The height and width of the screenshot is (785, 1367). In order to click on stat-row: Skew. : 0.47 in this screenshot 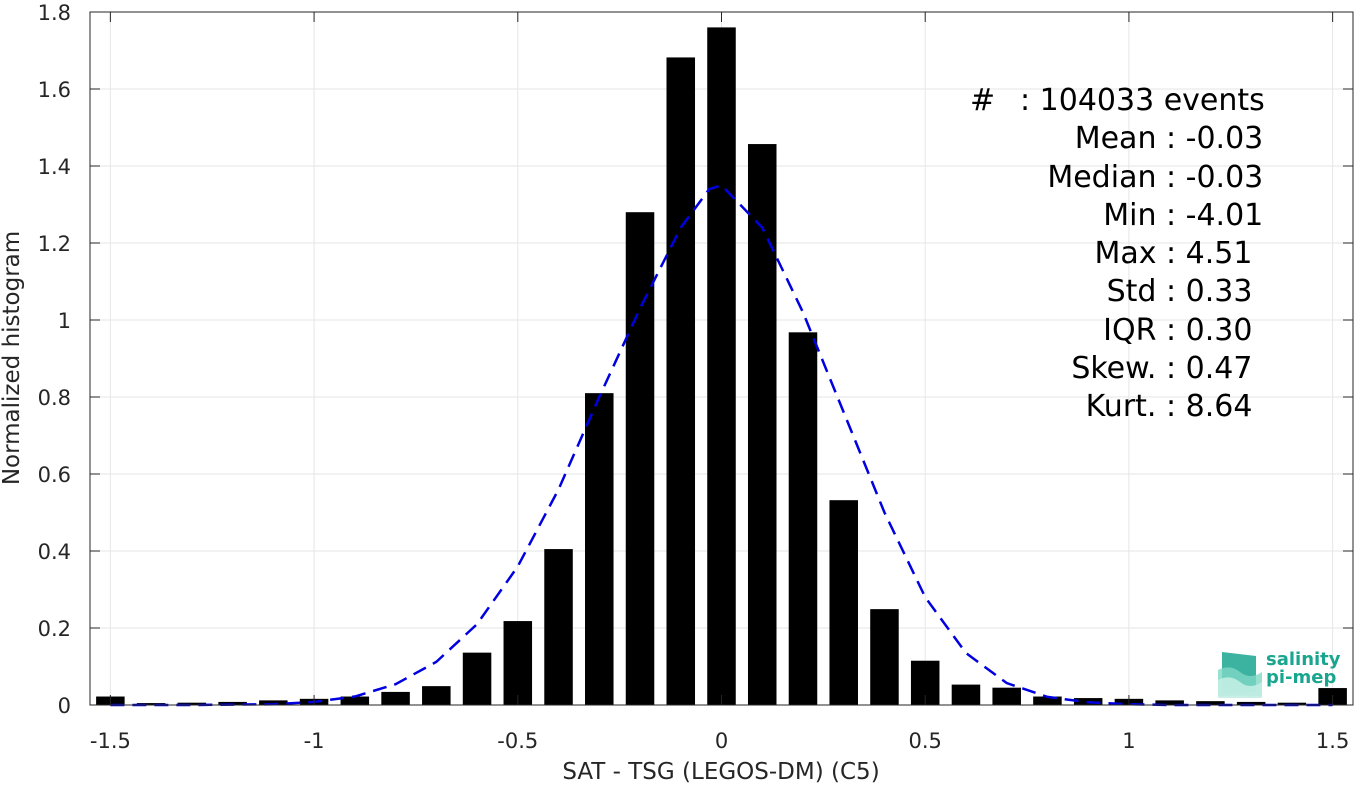, I will do `click(1107, 369)`.